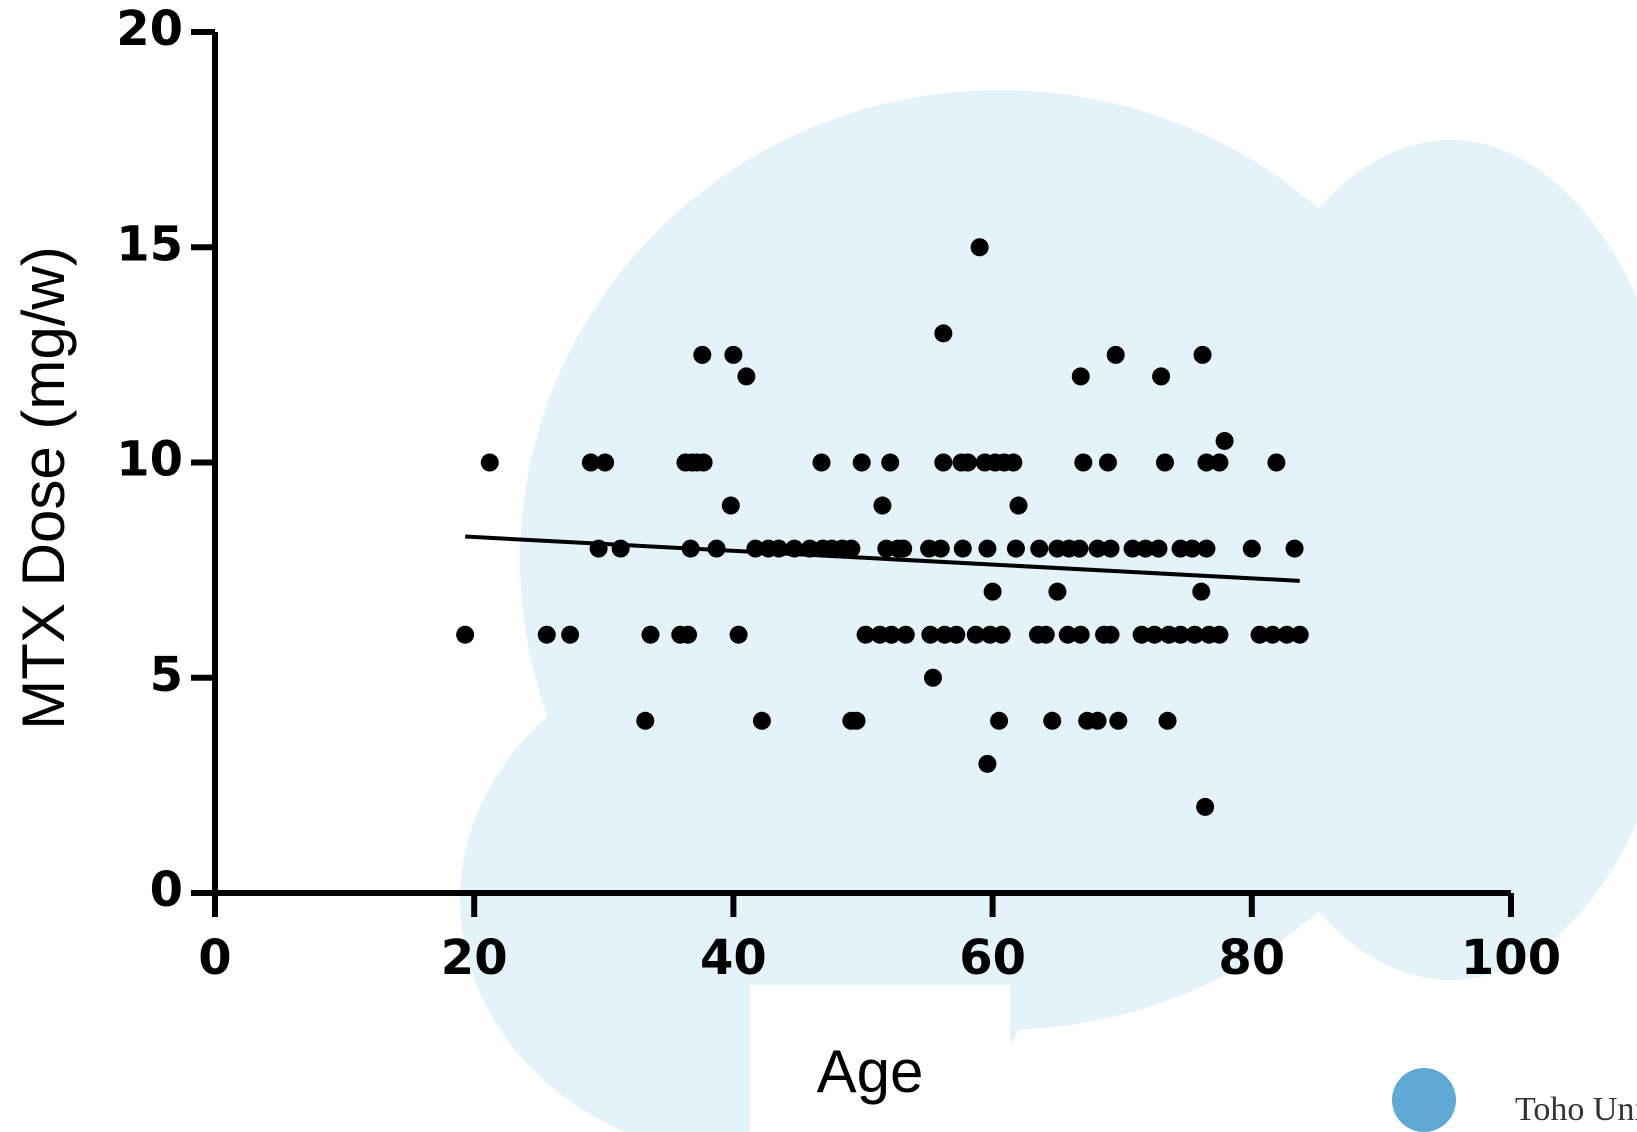 This screenshot has width=1637, height=1132. Describe the element at coordinates (992, 958) in the screenshot. I see `x-tick-label: 60` at that location.